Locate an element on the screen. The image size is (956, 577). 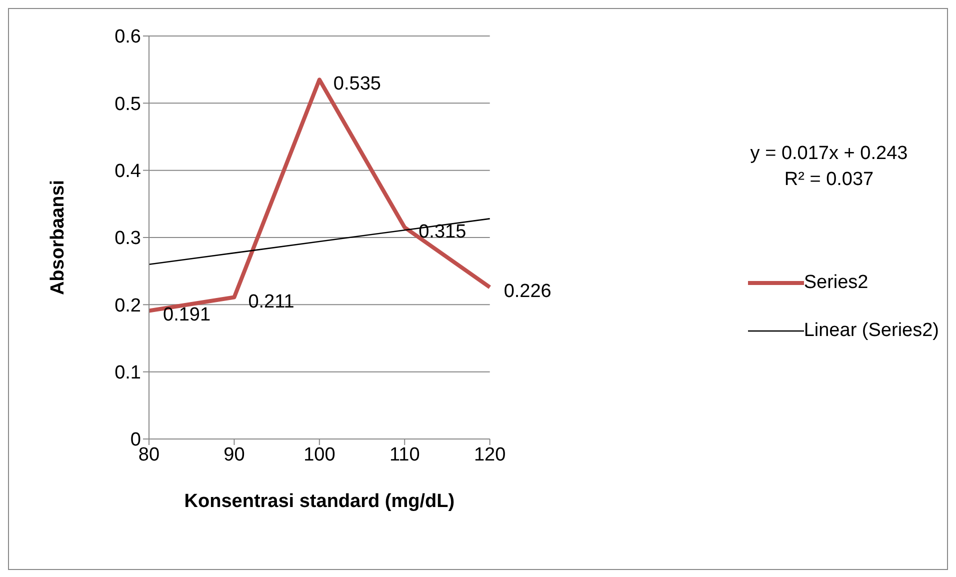
data-label: 0.226 is located at coordinates (528, 291).